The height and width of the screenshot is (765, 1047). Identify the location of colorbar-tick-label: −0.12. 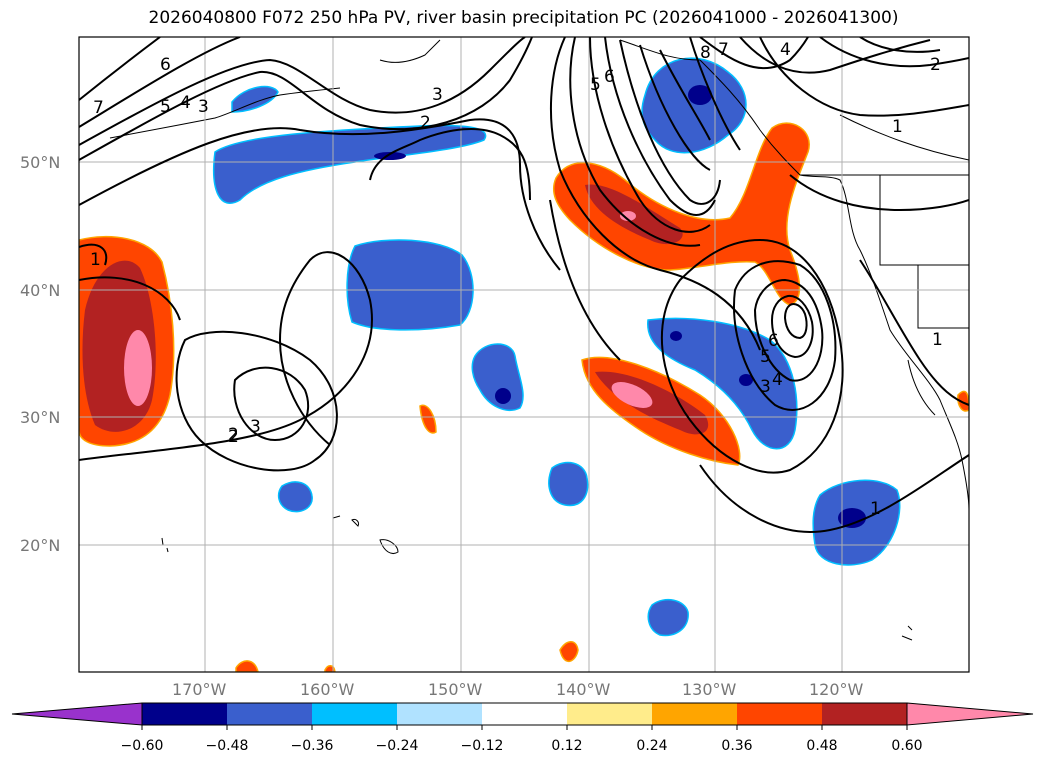
(482, 746).